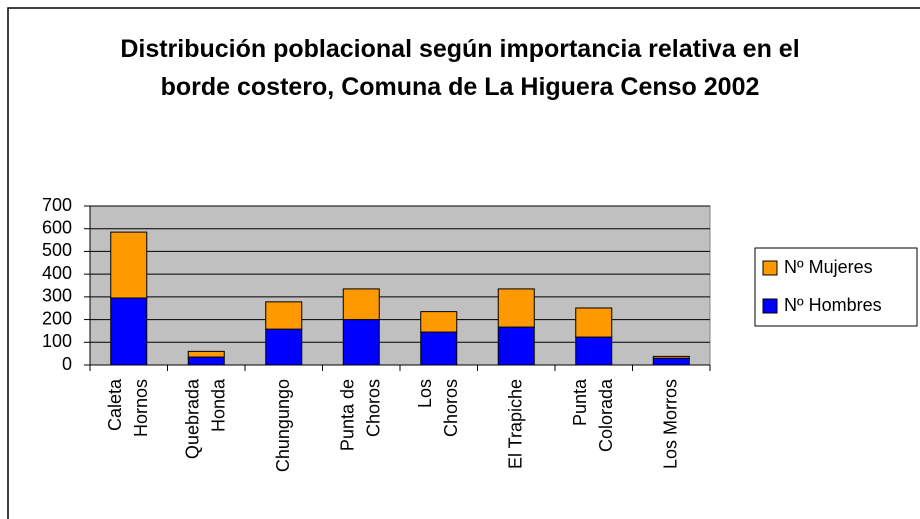 This screenshot has width=920, height=519. Describe the element at coordinates (67, 364) in the screenshot. I see `y-tick-label: 0` at that location.